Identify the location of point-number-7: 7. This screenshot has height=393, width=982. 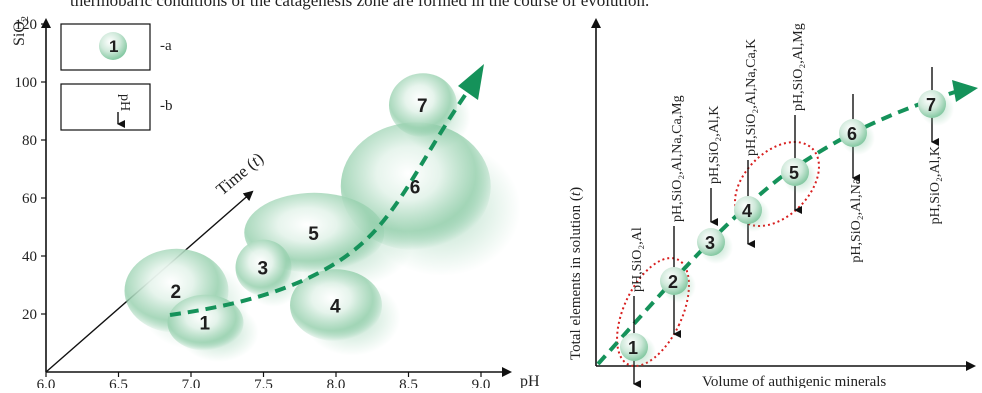
(931, 105).